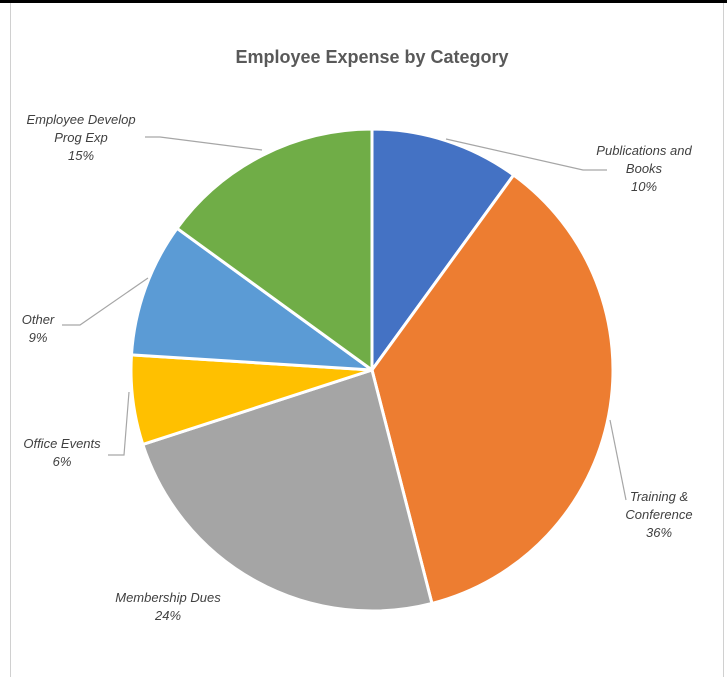 The image size is (727, 677). Describe the element at coordinates (168, 606) in the screenshot. I see `slice-label: Membership Dues 24%` at that location.